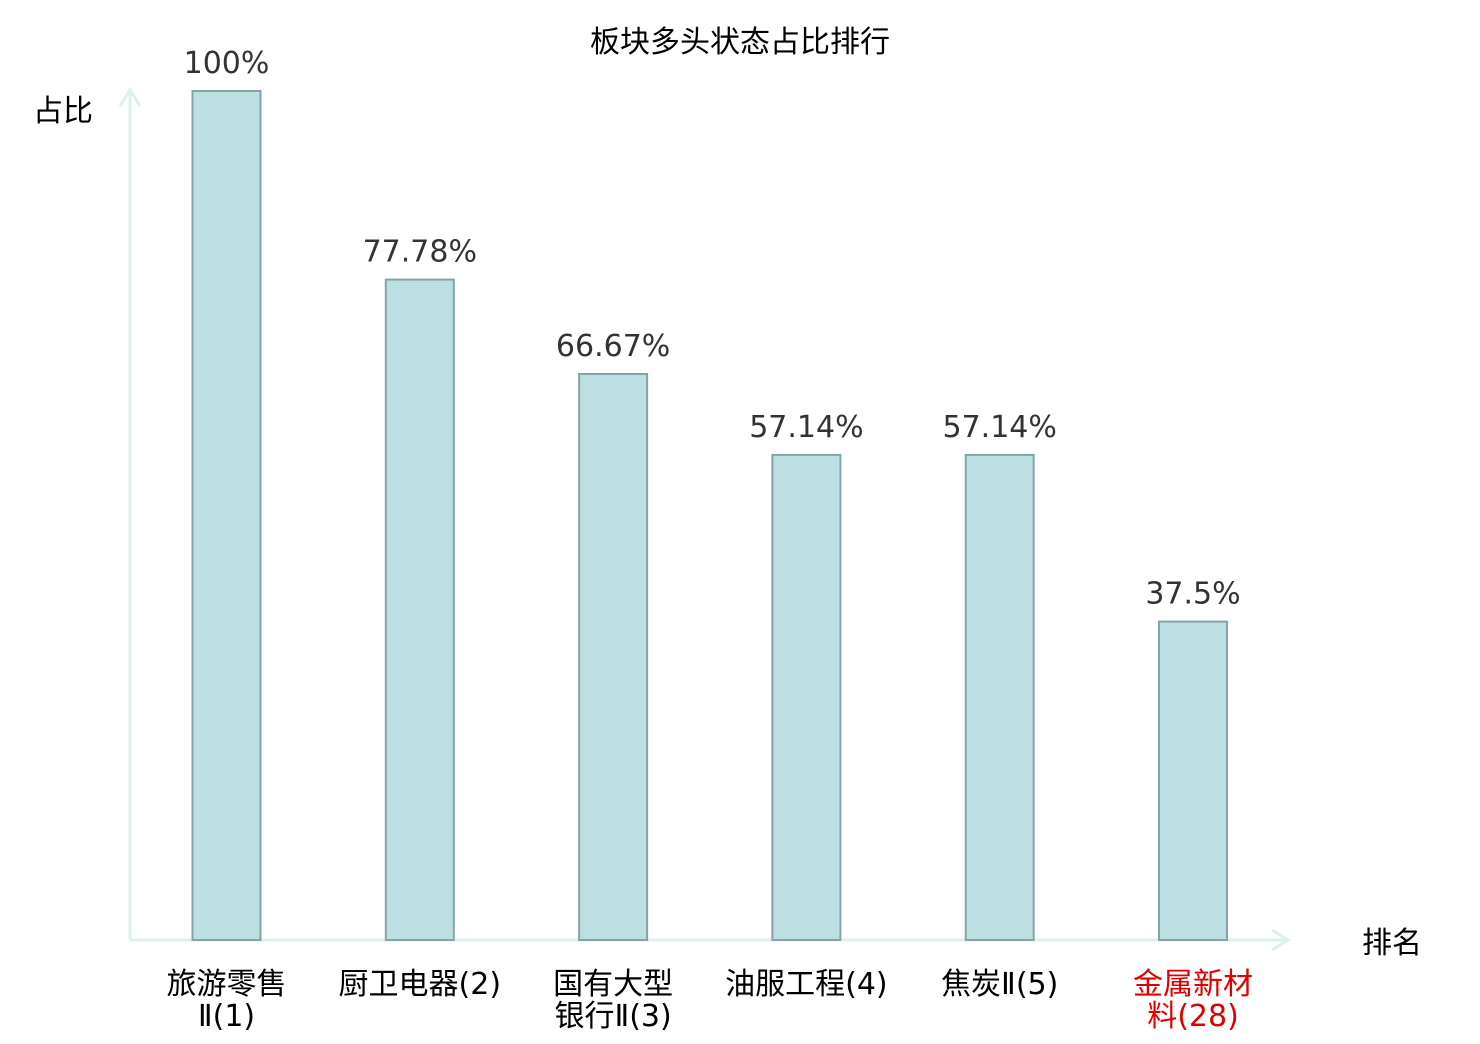 The height and width of the screenshot is (1044, 1480). I want to click on category-label: 金属新材料(28), so click(1193, 1000).